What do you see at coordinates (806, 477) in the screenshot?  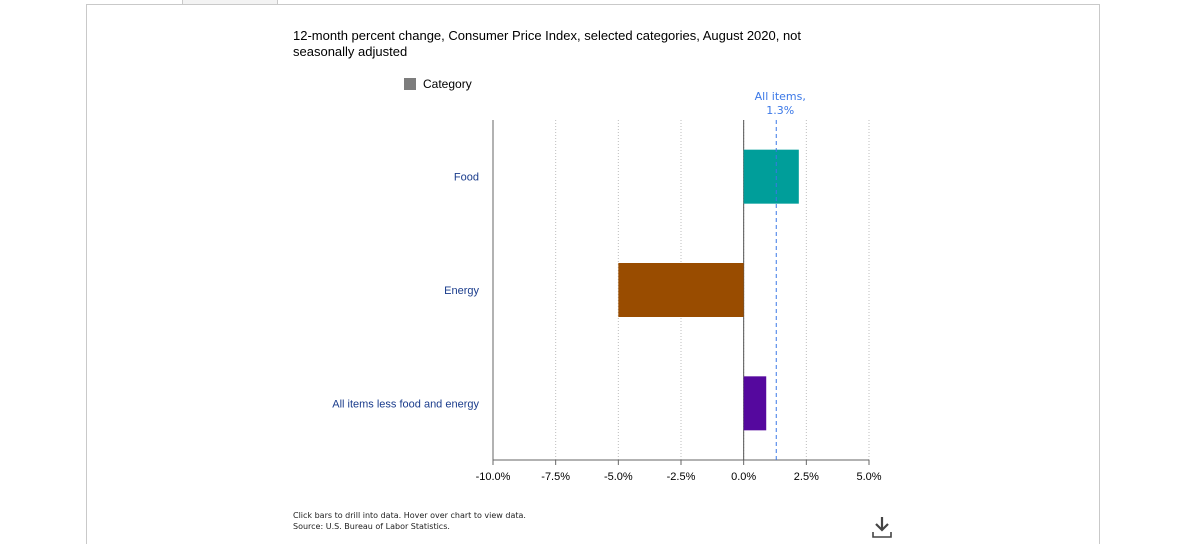 I see `x-tick-label: 2.5%` at bounding box center [806, 477].